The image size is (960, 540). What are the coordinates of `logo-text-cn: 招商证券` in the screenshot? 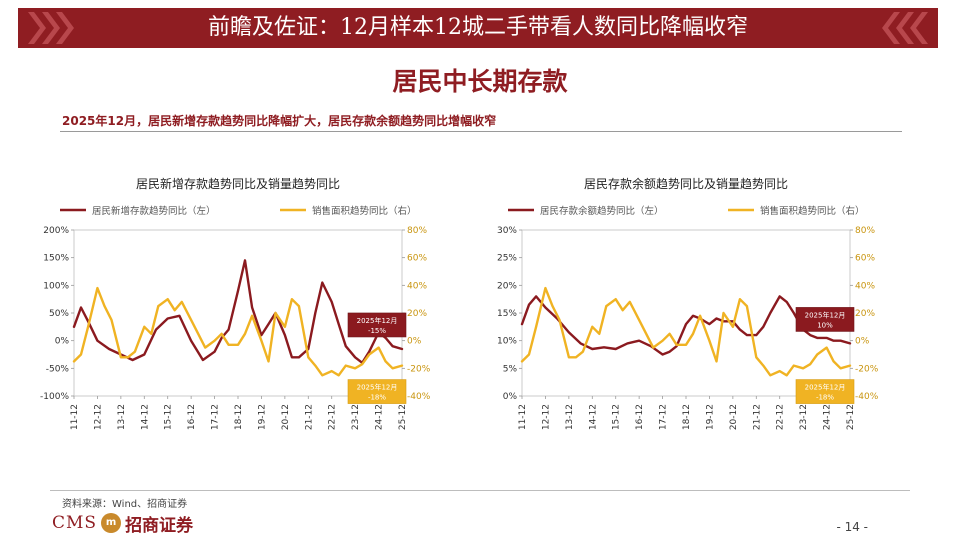 It's located at (159, 525).